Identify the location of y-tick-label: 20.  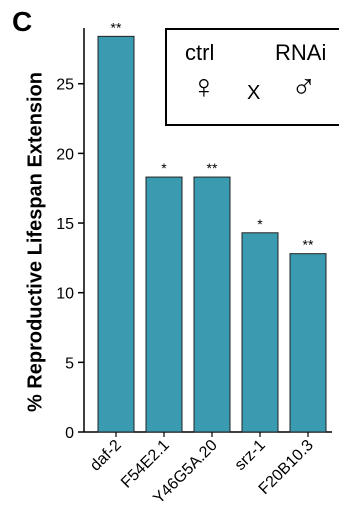
(65, 154).